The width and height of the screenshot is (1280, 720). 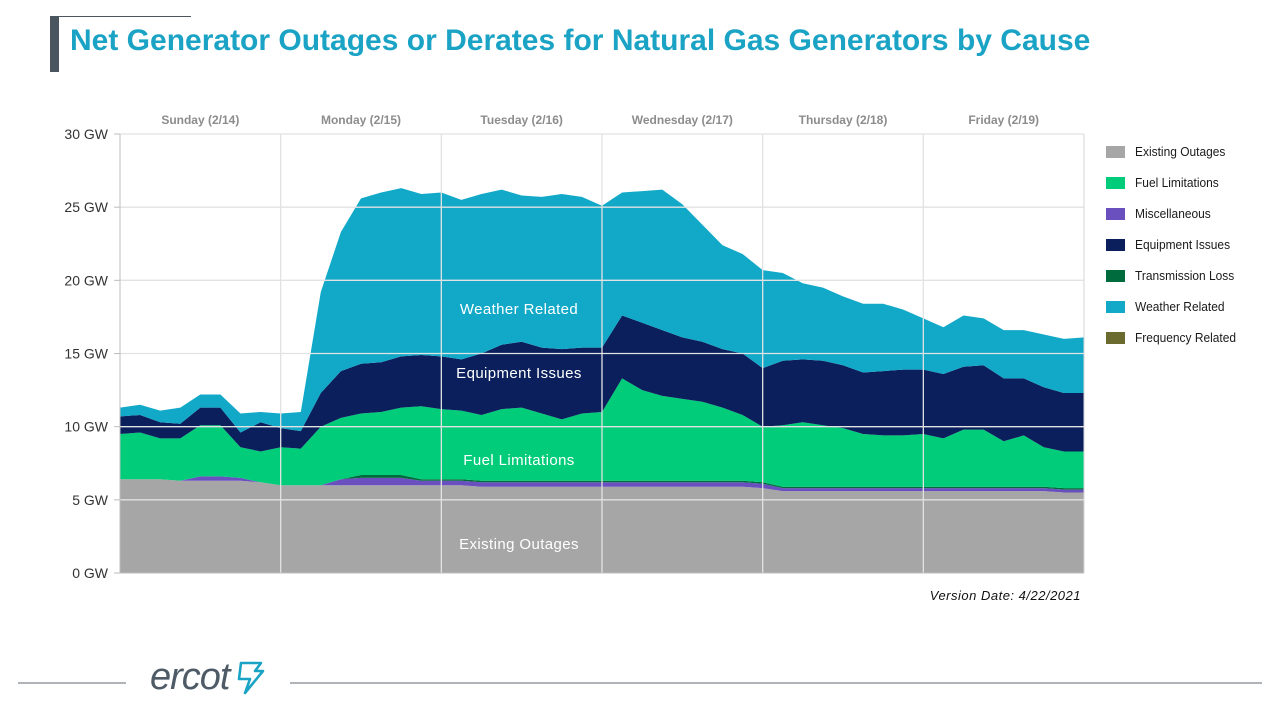 What do you see at coordinates (1186, 337) in the screenshot?
I see `legend-label: Frequency Related` at bounding box center [1186, 337].